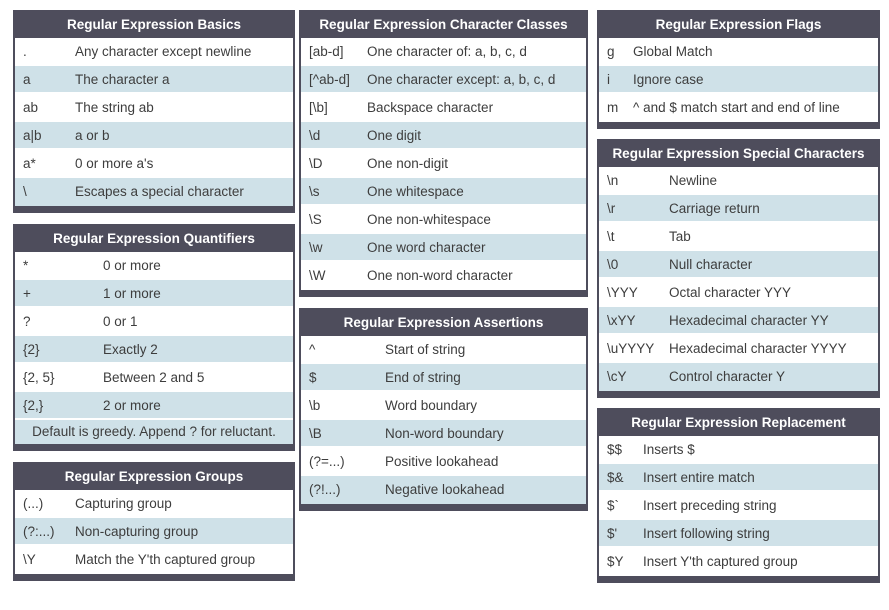  Describe the element at coordinates (461, 79) in the screenshot. I see `pattern-description: One character except: a, b, c, d` at that location.